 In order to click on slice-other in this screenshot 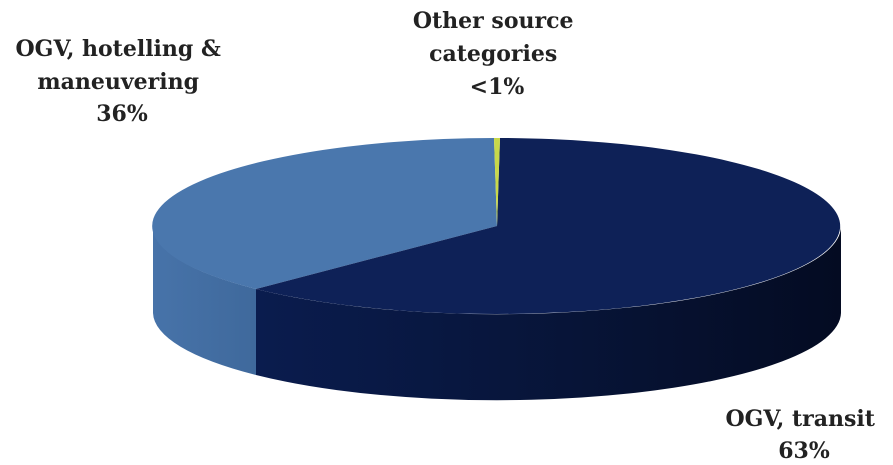, I will do `click(497, 182)`.